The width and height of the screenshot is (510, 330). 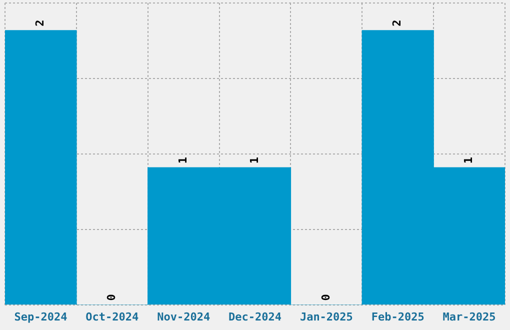 I want to click on x-tick-label: Nov-2024, so click(x=183, y=317).